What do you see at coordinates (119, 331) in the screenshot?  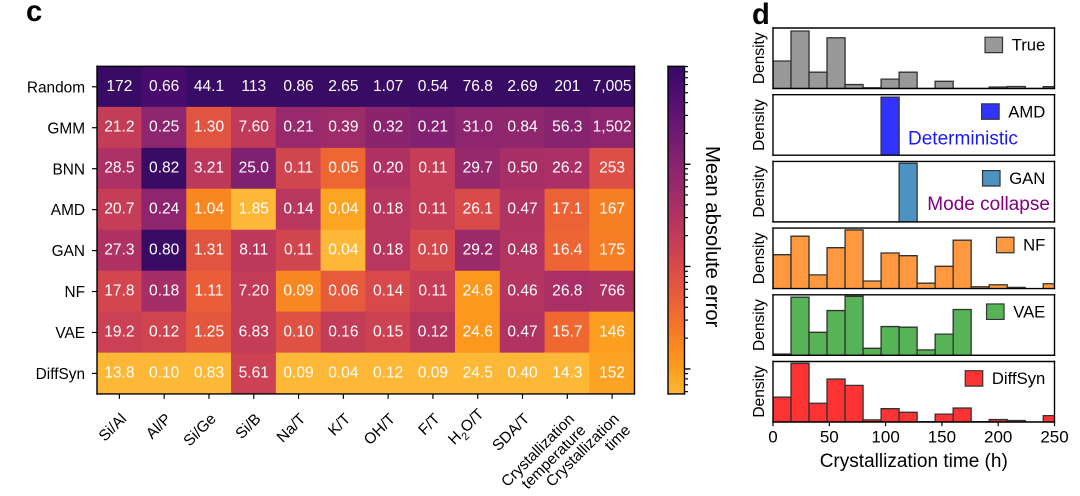 I see `svg-text: 19.2` at bounding box center [119, 331].